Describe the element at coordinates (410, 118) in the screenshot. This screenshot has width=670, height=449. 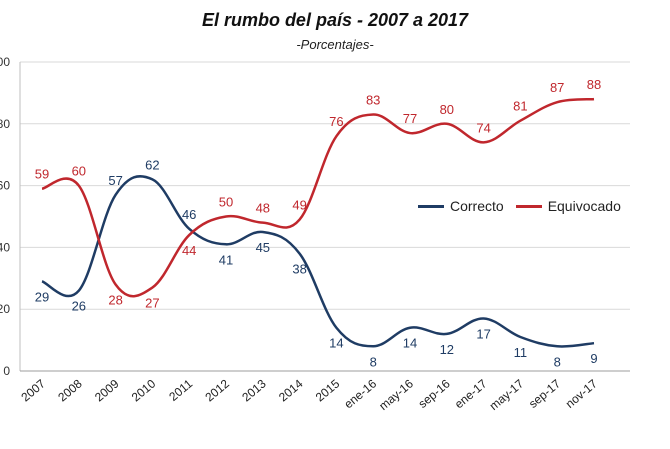
I see `data-label-equivocado: 77` at that location.